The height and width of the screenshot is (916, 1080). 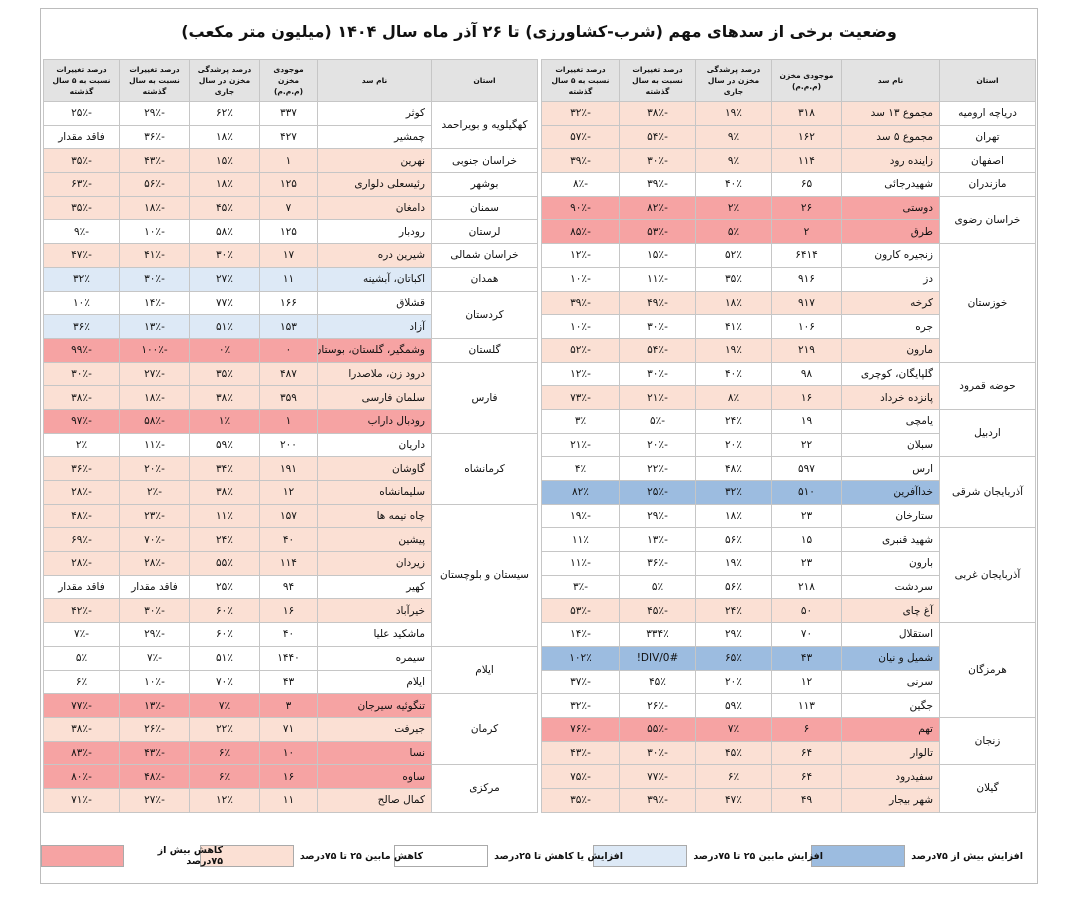 I want to click on fill-percent-cell: ۵۲٪, so click(x=733, y=255).